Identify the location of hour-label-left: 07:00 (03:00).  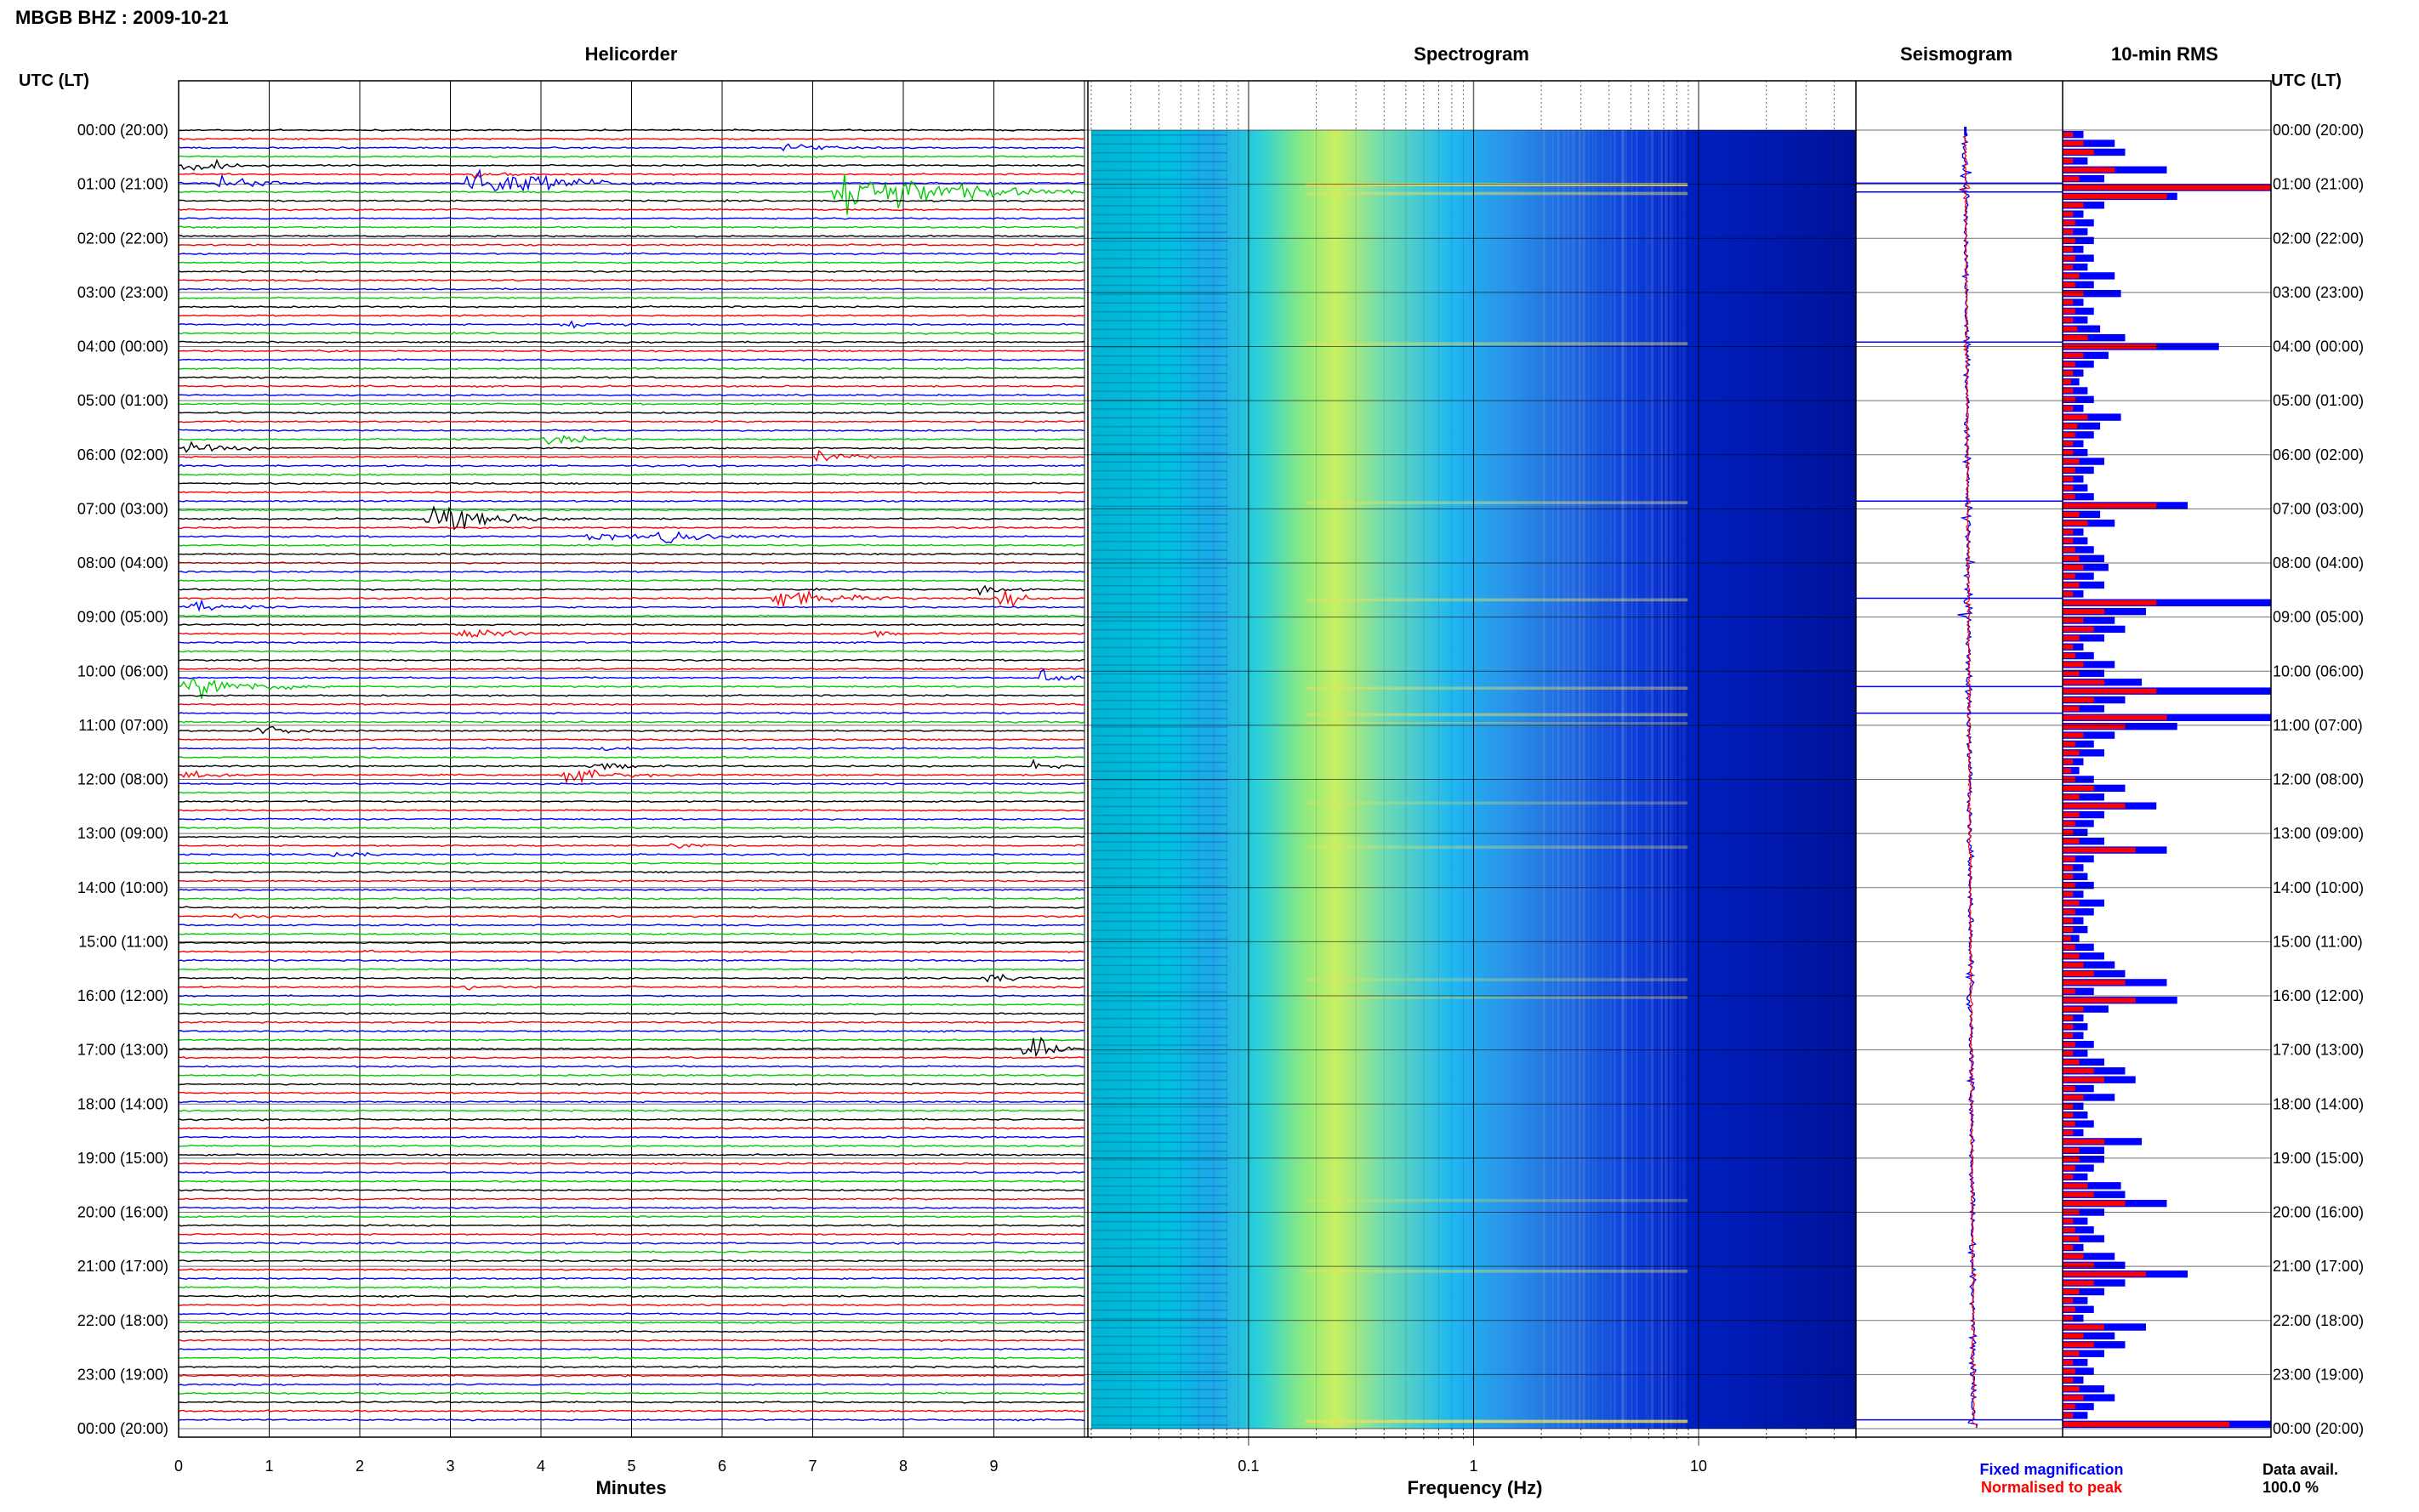
(122, 508).